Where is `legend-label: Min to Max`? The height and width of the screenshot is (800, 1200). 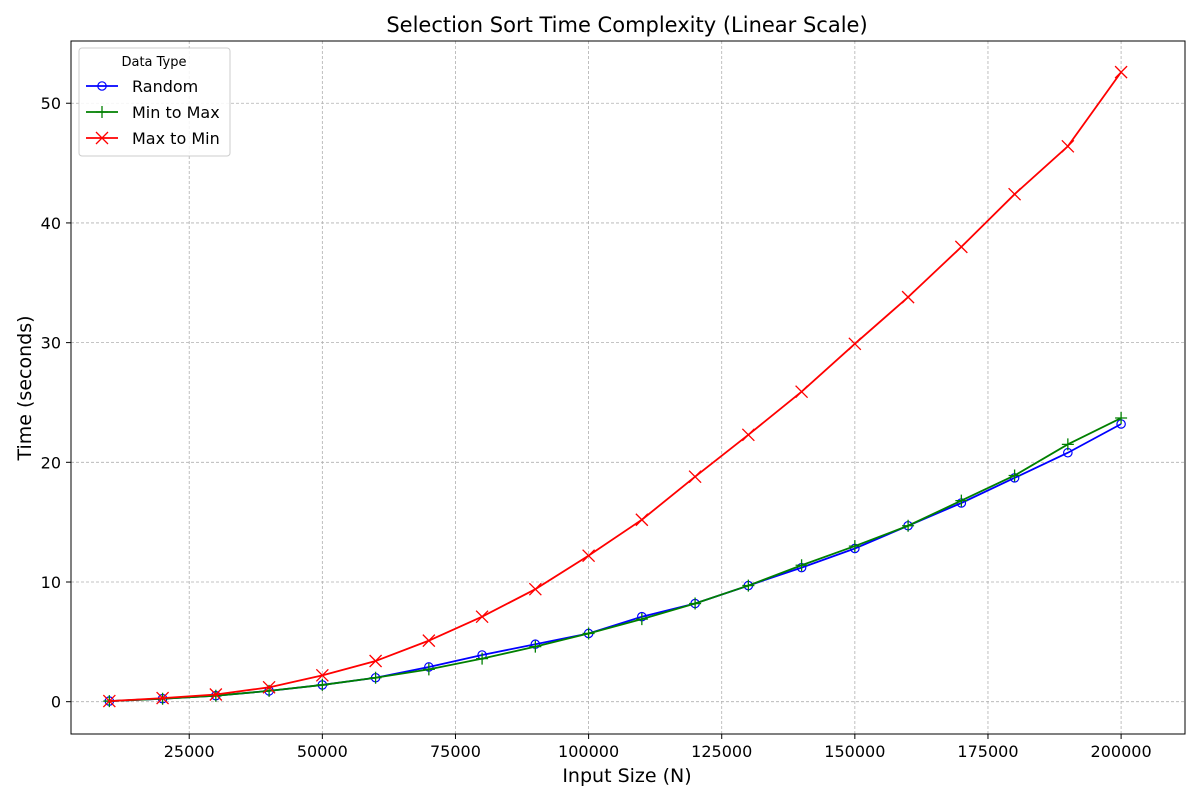
legend-label: Min to Max is located at coordinates (176, 112).